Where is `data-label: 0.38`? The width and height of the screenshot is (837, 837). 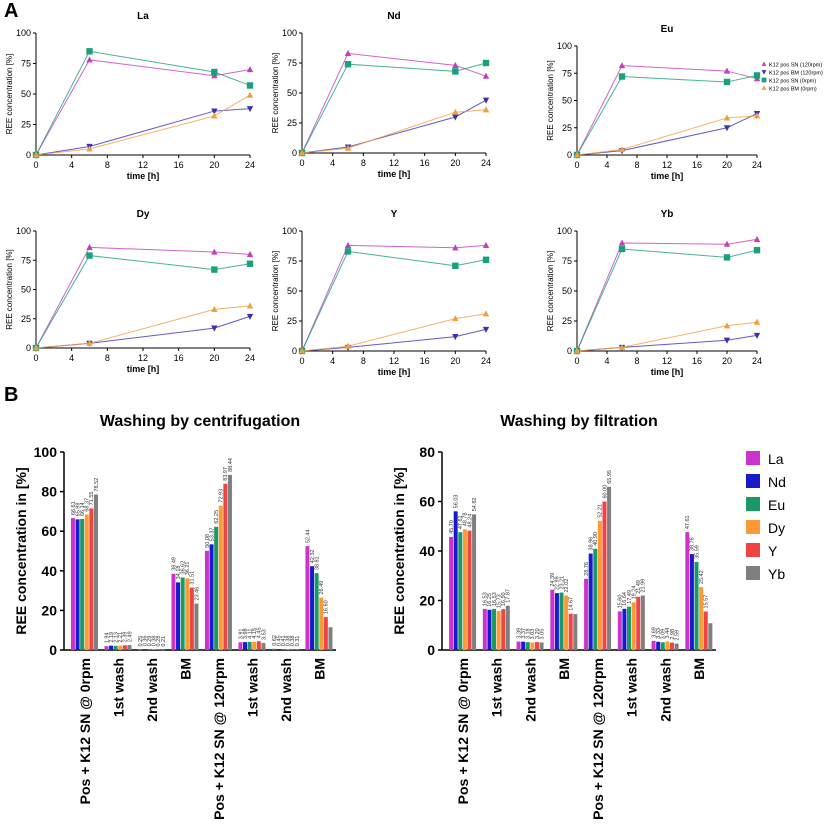
data-label: 0.38 is located at coordinates (155, 641).